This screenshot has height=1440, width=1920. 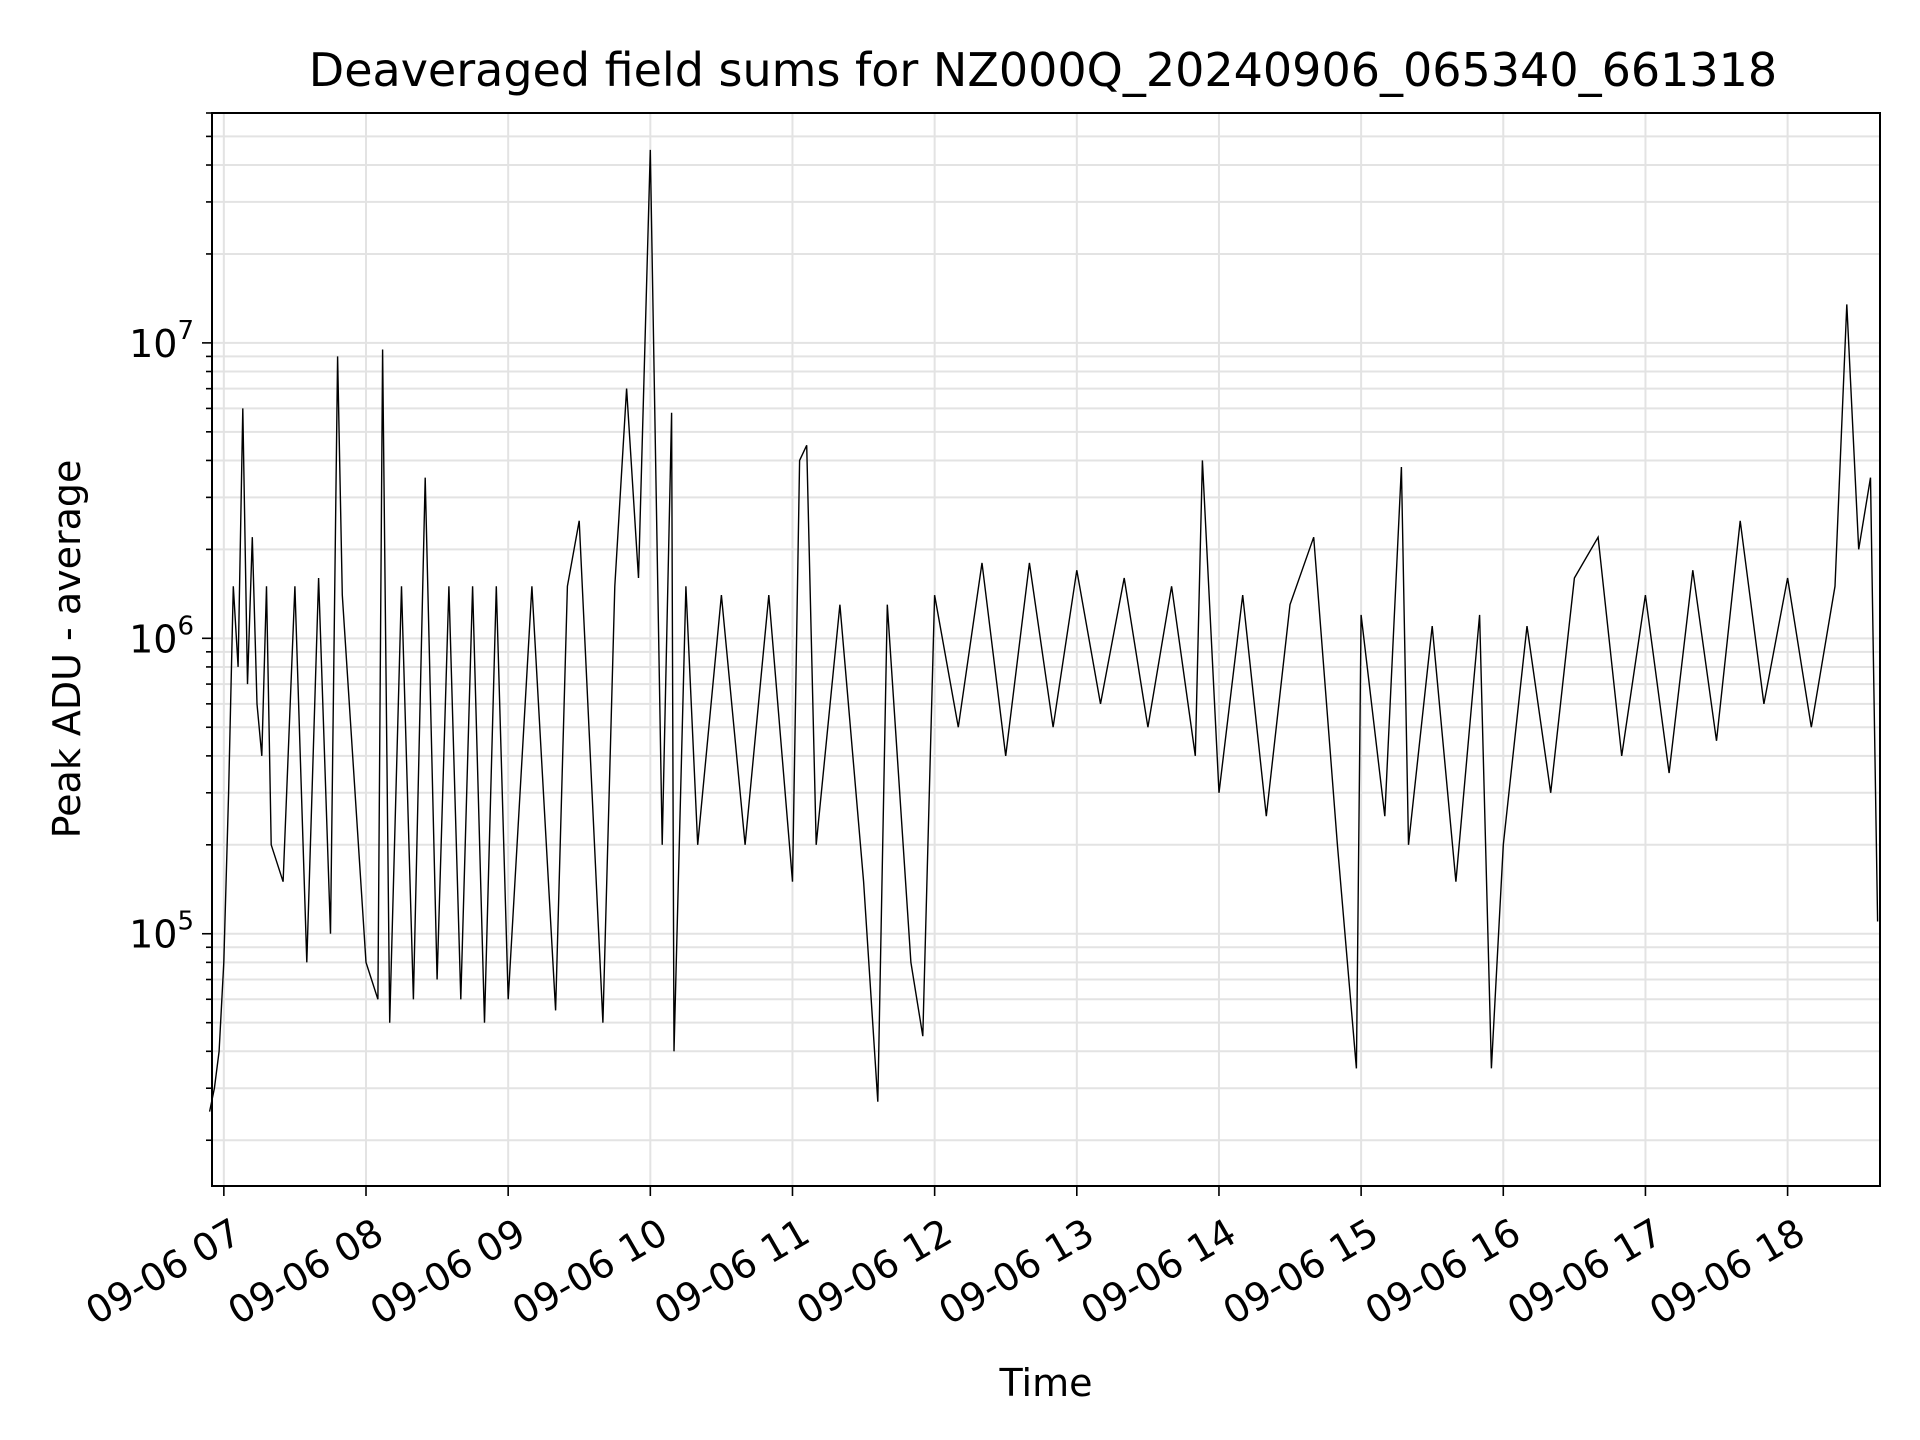 I want to click on x-axis-label: Time, so click(x=1046, y=1383).